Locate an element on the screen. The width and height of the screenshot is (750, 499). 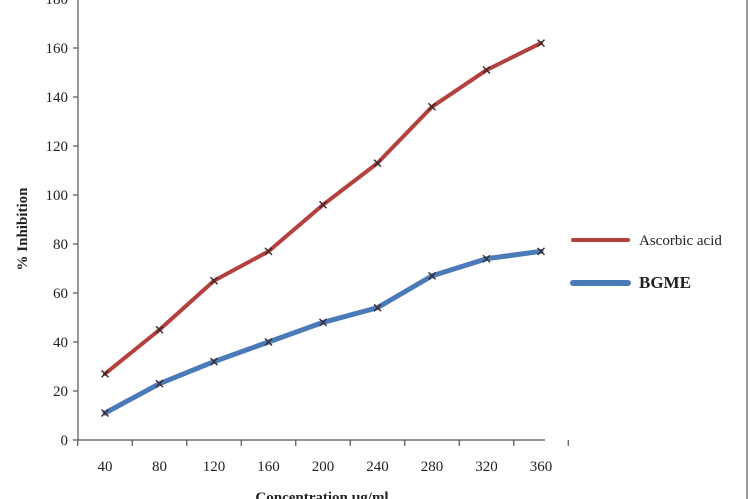
legend-label: Ascorbic acid is located at coordinates (680, 241).